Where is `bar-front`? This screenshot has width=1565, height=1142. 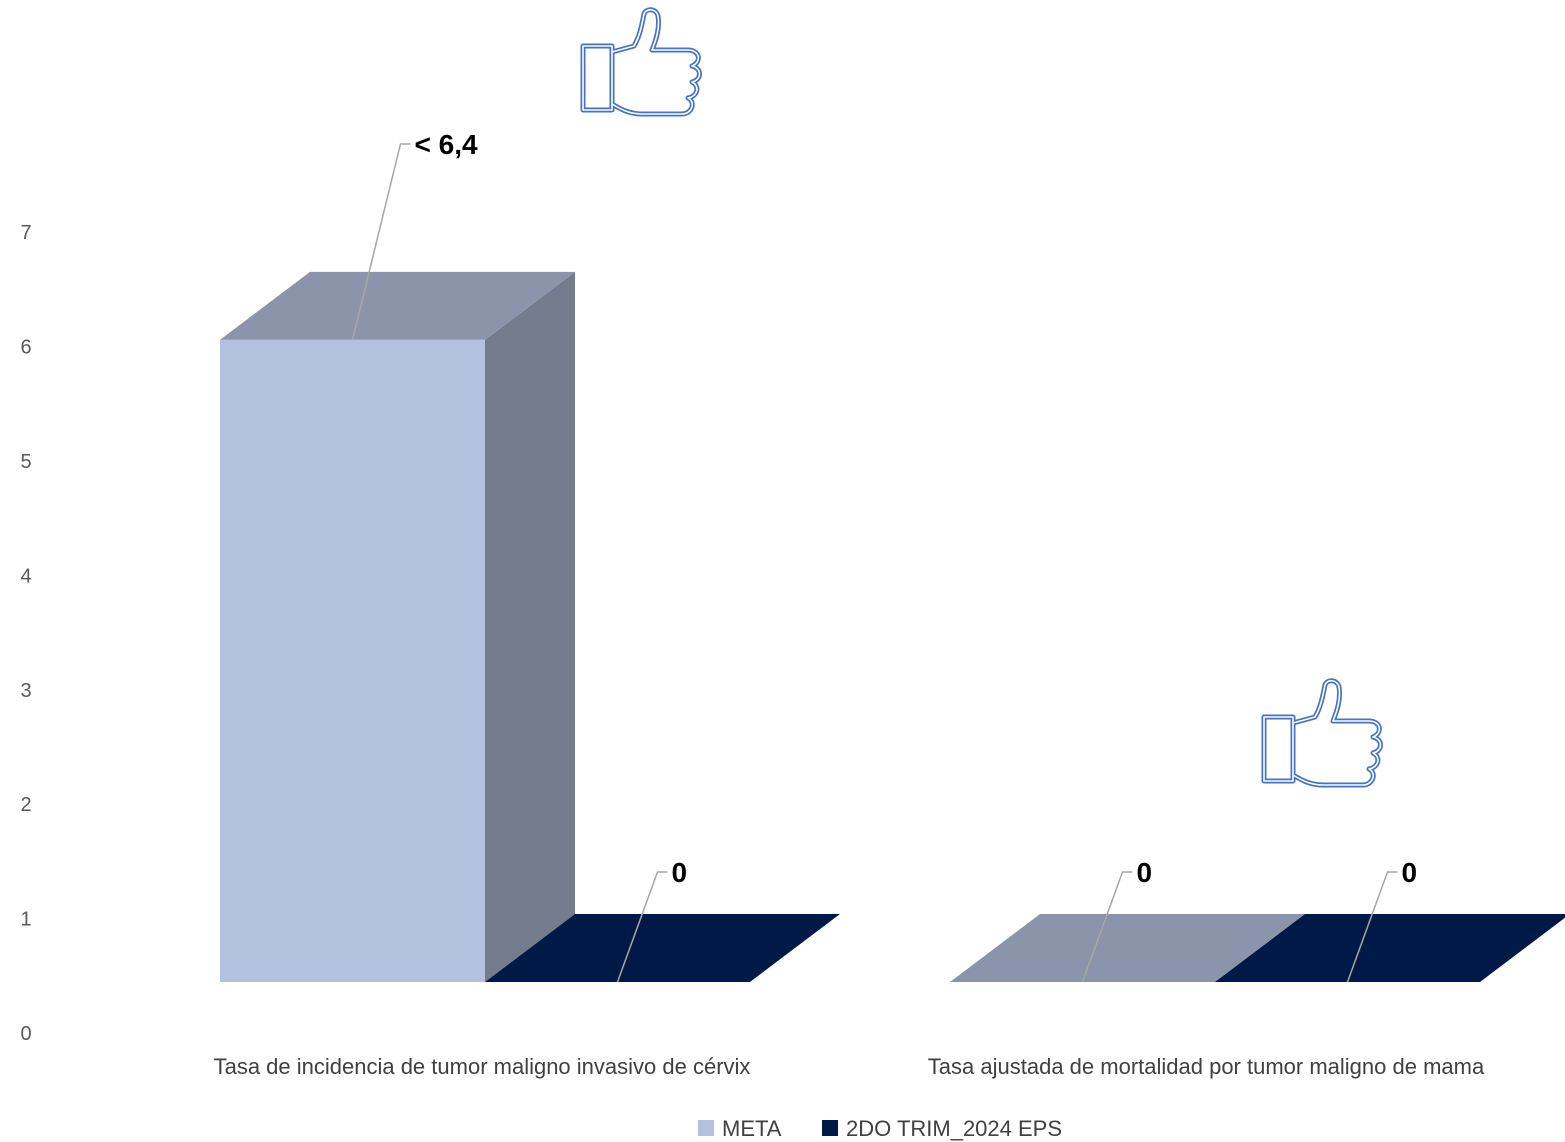 bar-front is located at coordinates (352, 661).